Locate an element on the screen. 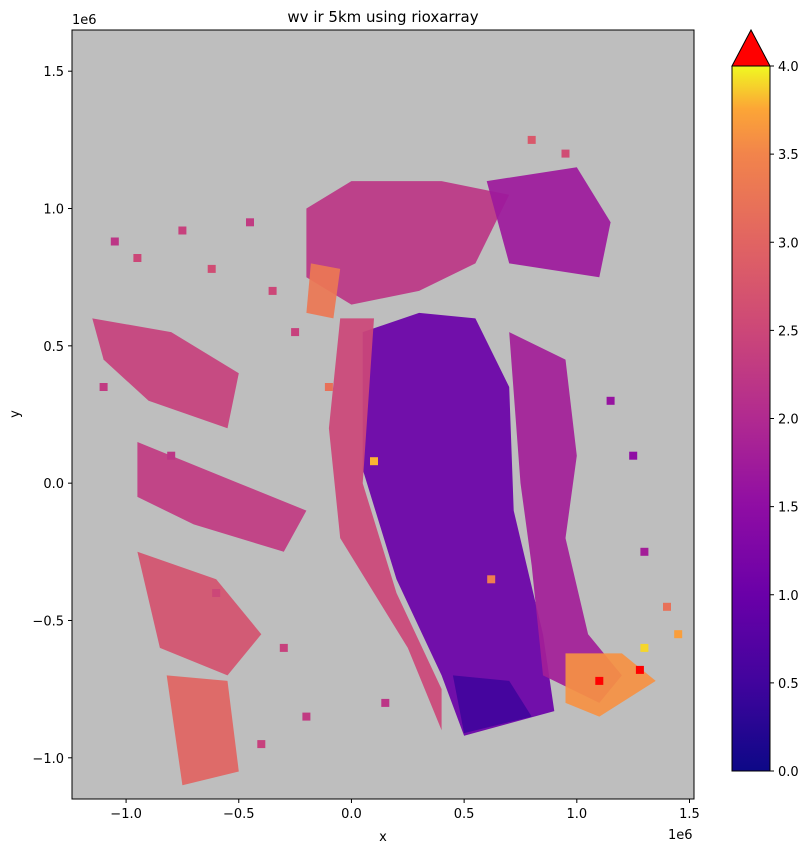 This screenshot has width=812, height=853. y-tick-label: 0.0 is located at coordinates (53, 484).